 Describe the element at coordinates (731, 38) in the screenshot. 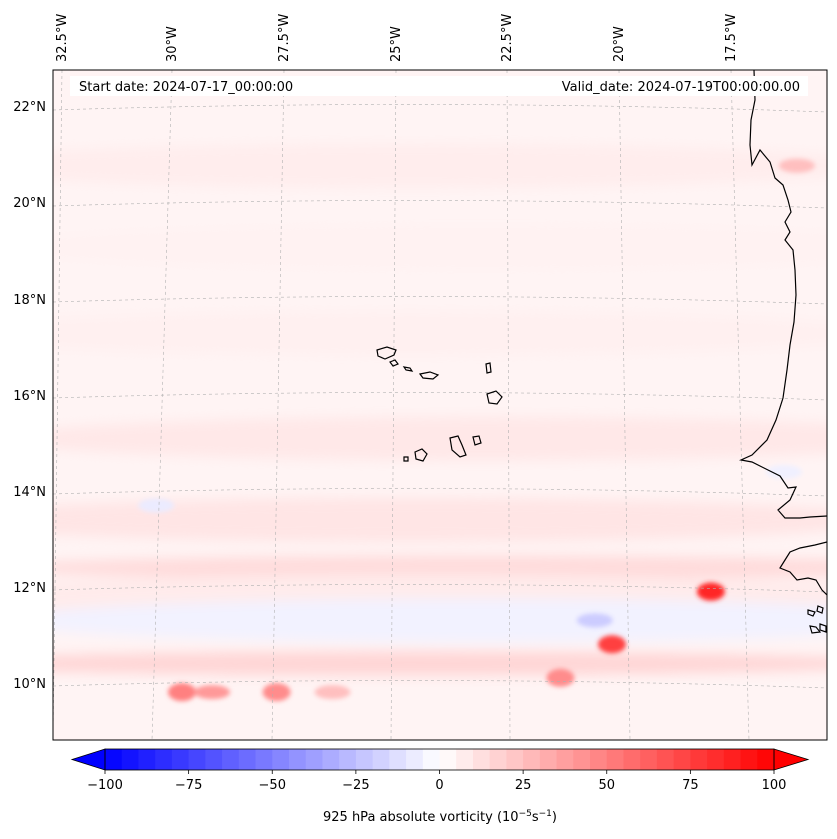

I see `longitude-label: 17.5°W` at that location.